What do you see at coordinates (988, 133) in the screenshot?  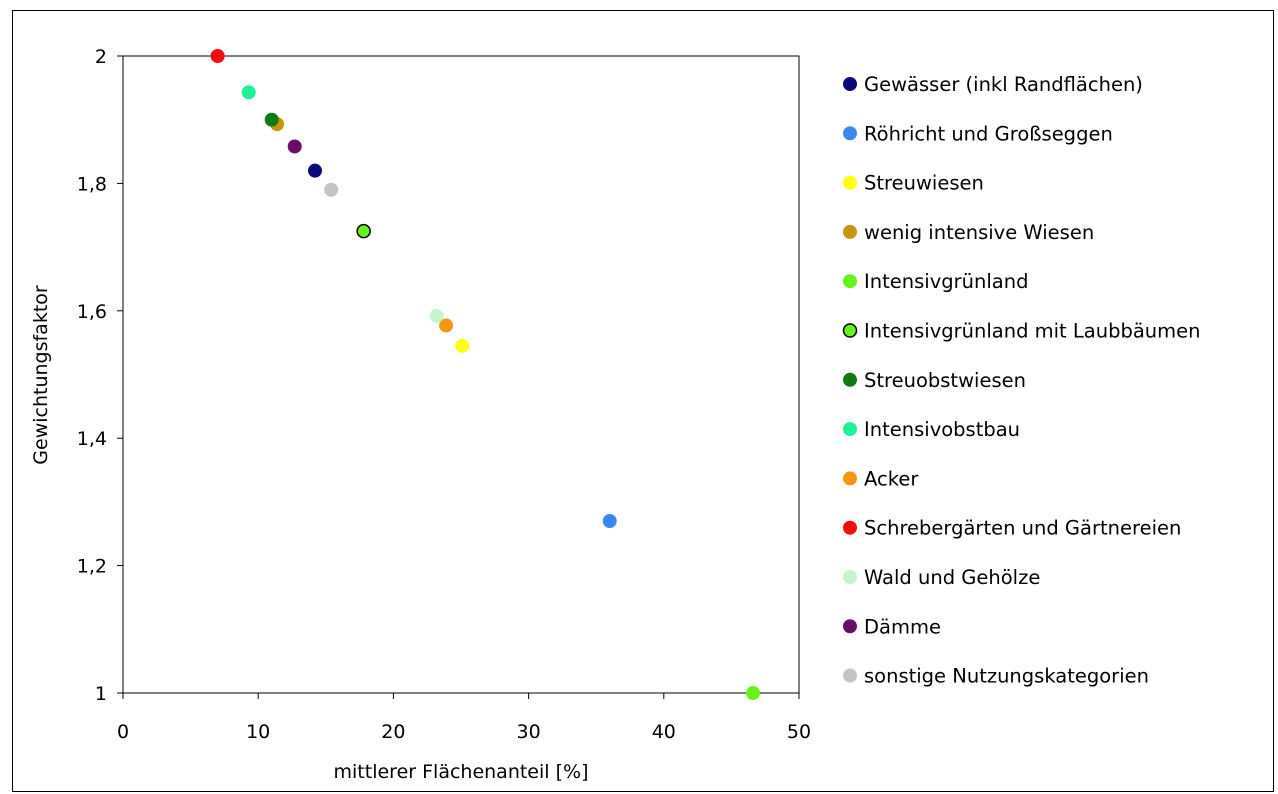 I see `legend-label: Röhricht und Großseggen` at bounding box center [988, 133].